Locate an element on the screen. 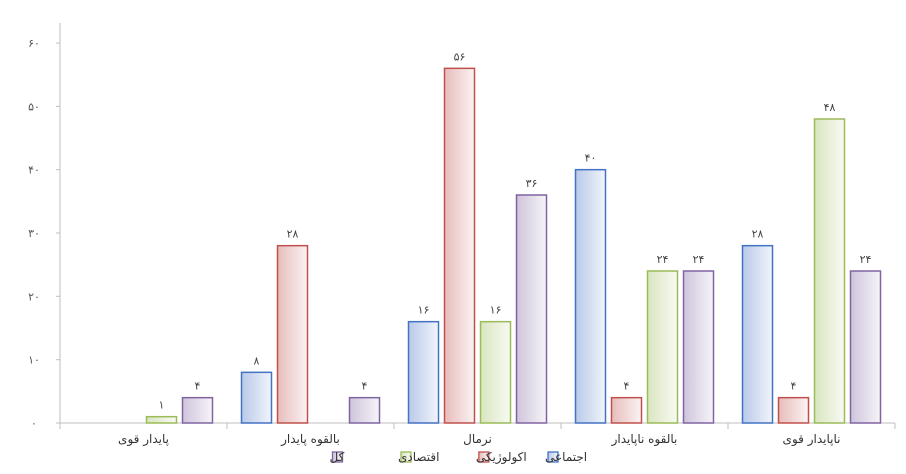  legend: اجتماعی اکولوژیکی اقتصادی کل is located at coordinates (458, 457).